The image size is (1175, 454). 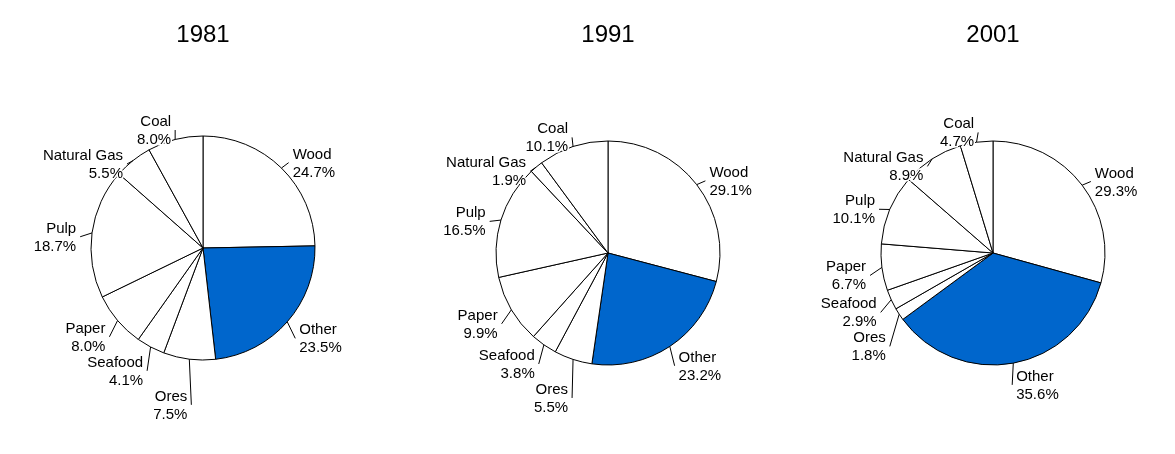 What do you see at coordinates (608, 33) in the screenshot?
I see `chart-title: 1991` at bounding box center [608, 33].